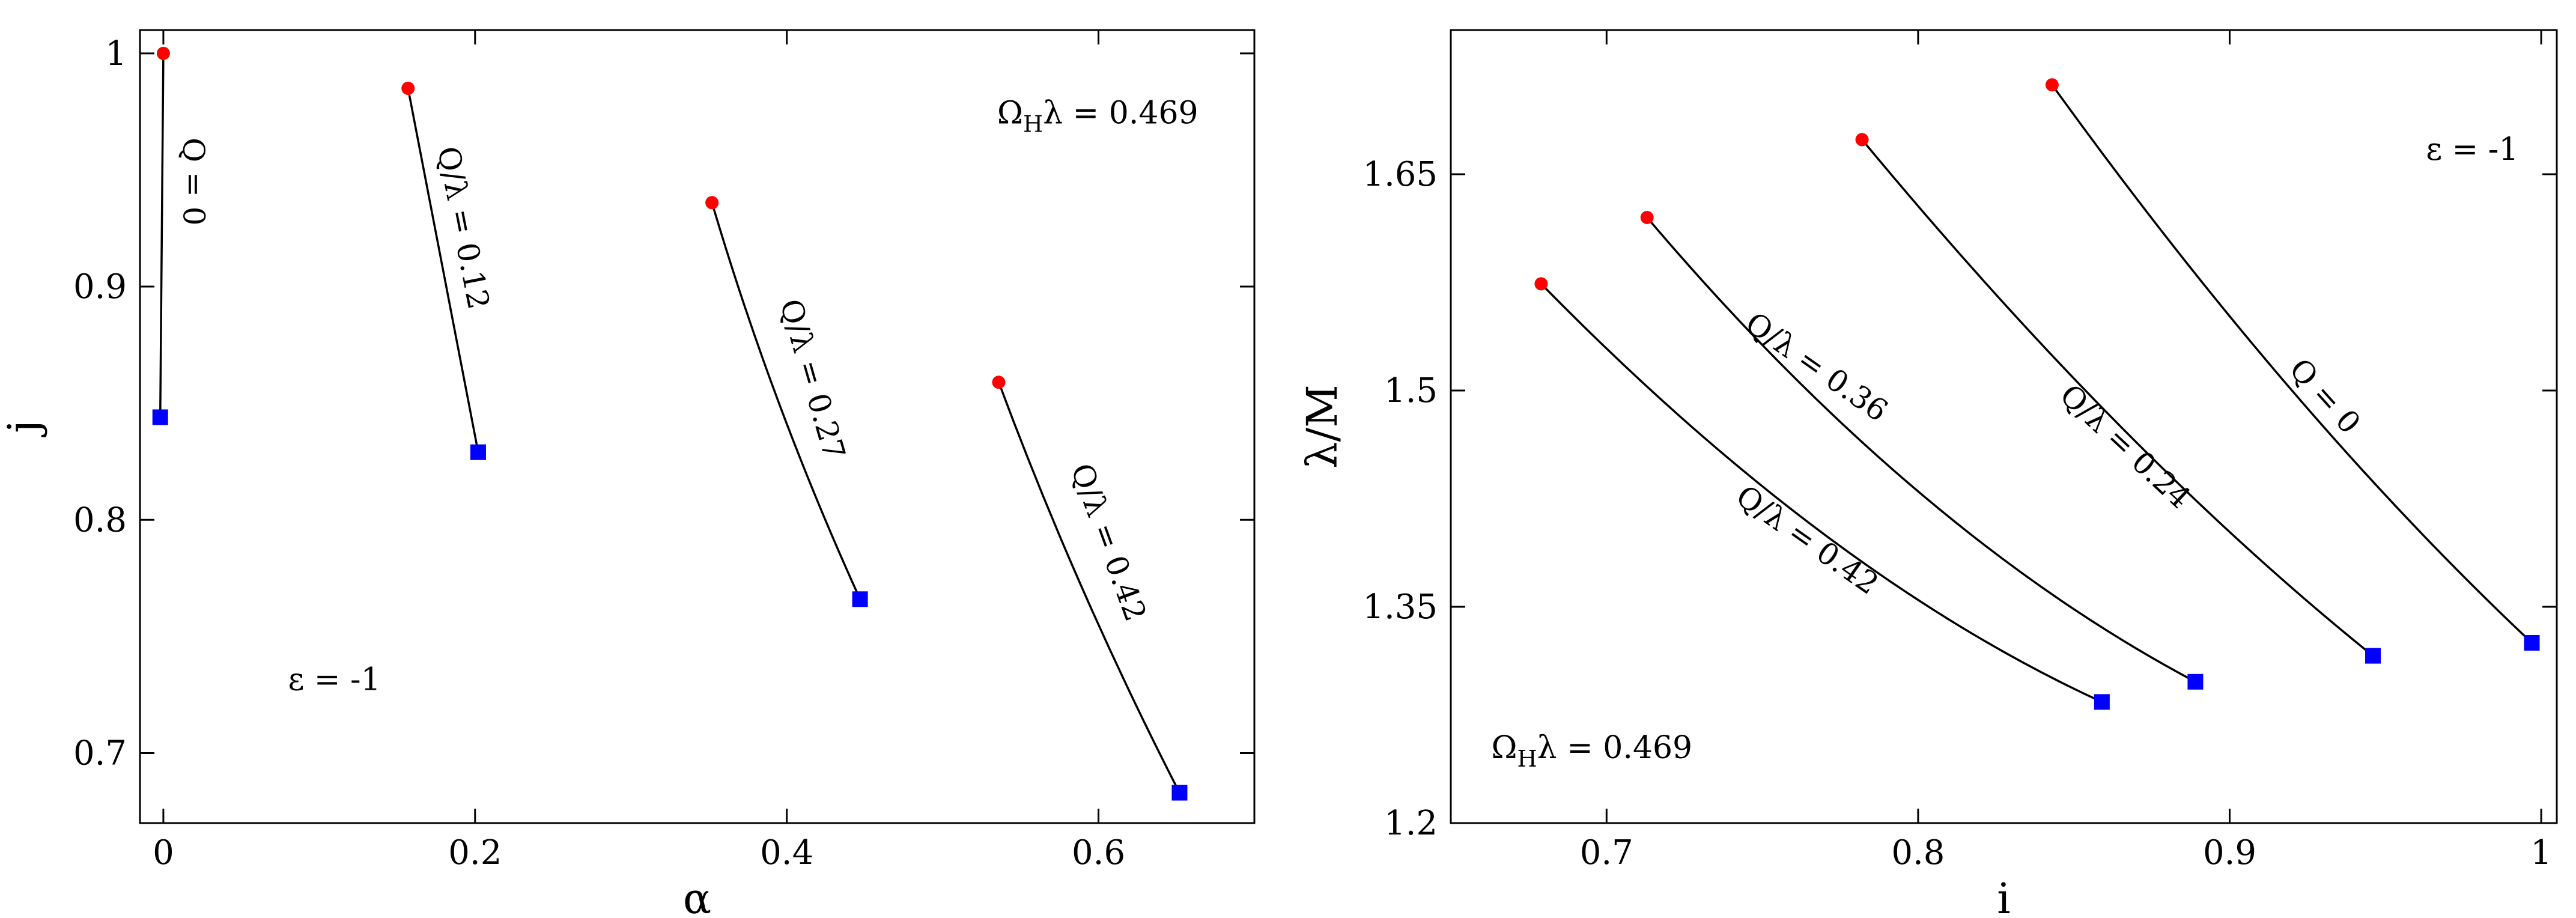  Describe the element at coordinates (1607, 852) in the screenshot. I see `x-tick-label: 0.7` at that location.